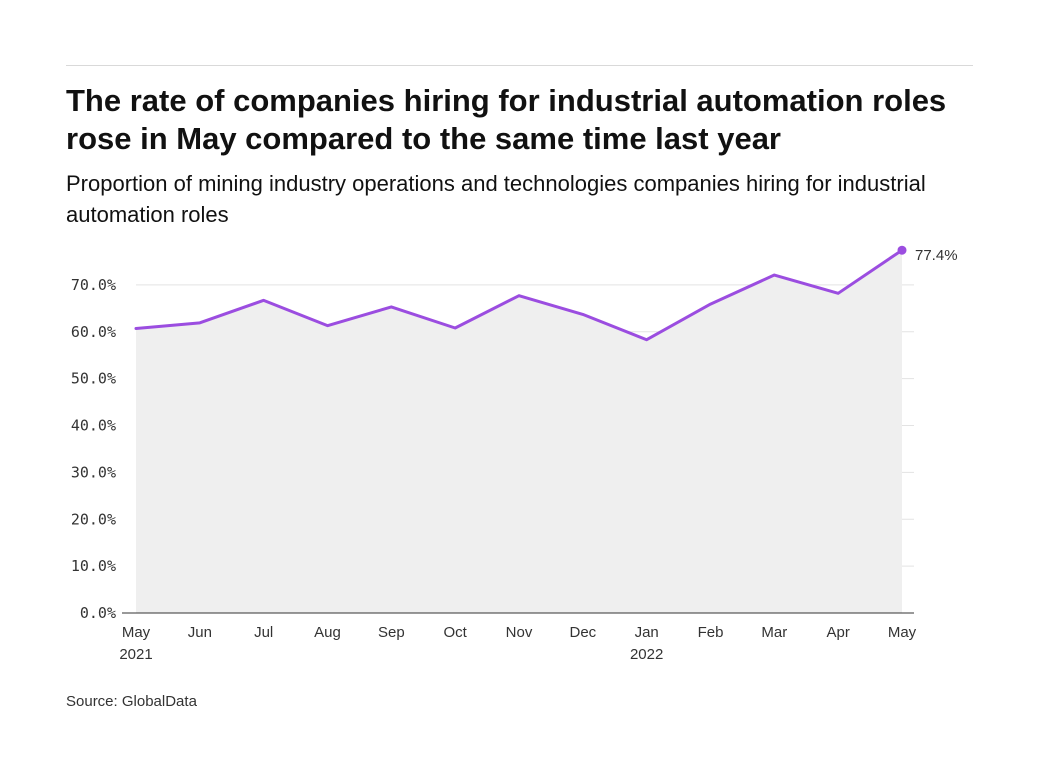 The height and width of the screenshot is (778, 1038). Describe the element at coordinates (263, 632) in the screenshot. I see `x-tick-label: Jul` at that location.